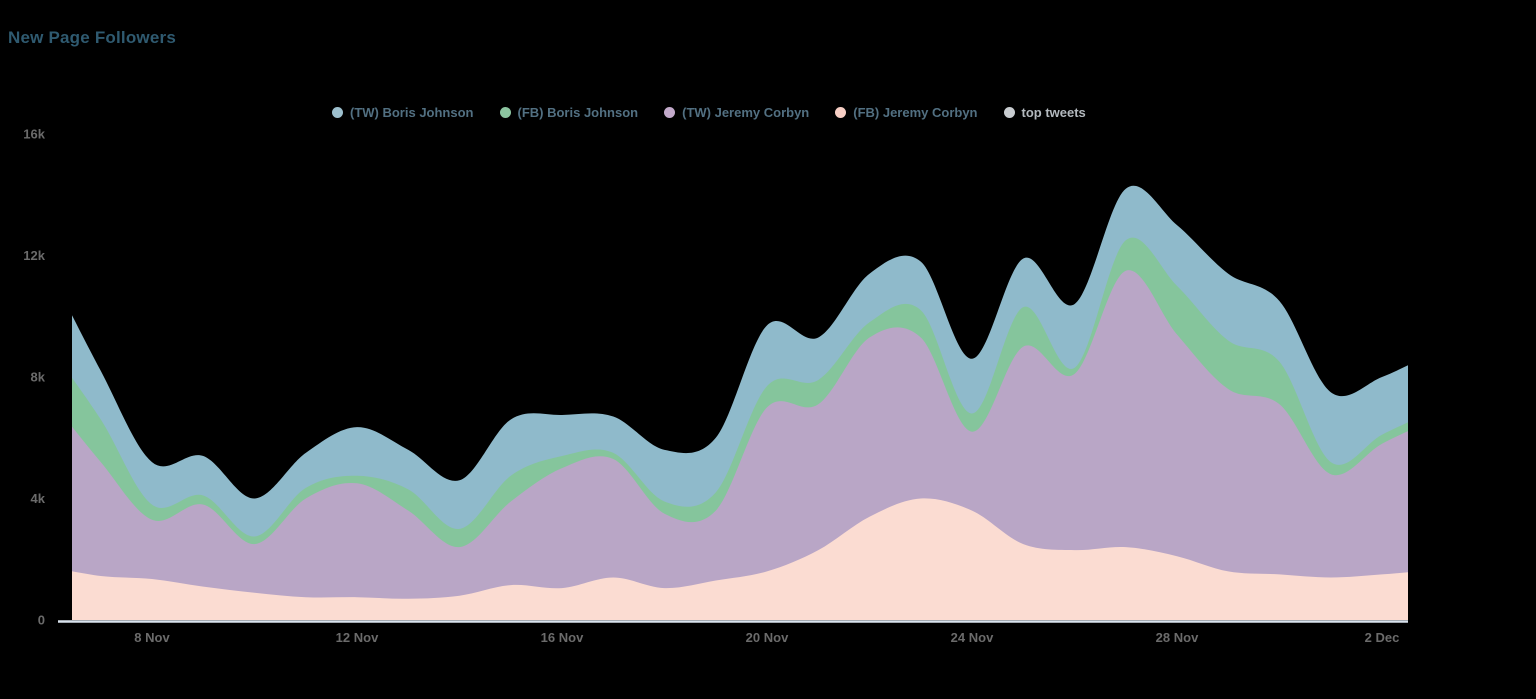 This screenshot has width=1536, height=699. What do you see at coordinates (767, 637) in the screenshot?
I see `x-tick-label: 20 Nov` at bounding box center [767, 637].